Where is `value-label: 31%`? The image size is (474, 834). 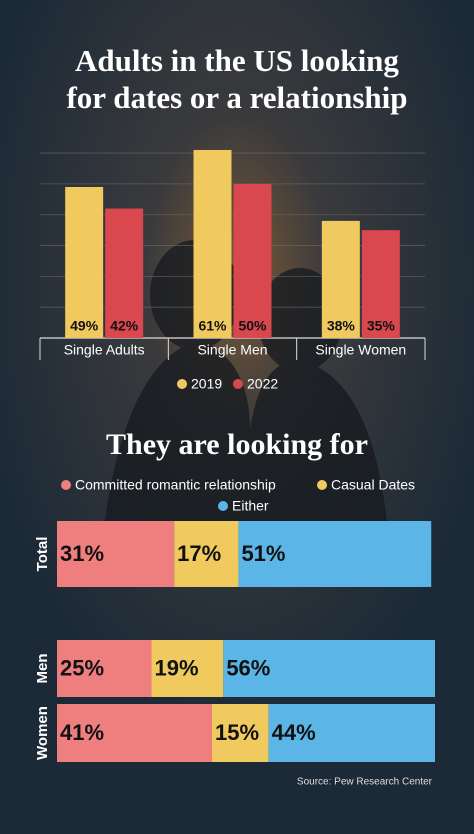 value-label: 31% is located at coordinates (82, 553).